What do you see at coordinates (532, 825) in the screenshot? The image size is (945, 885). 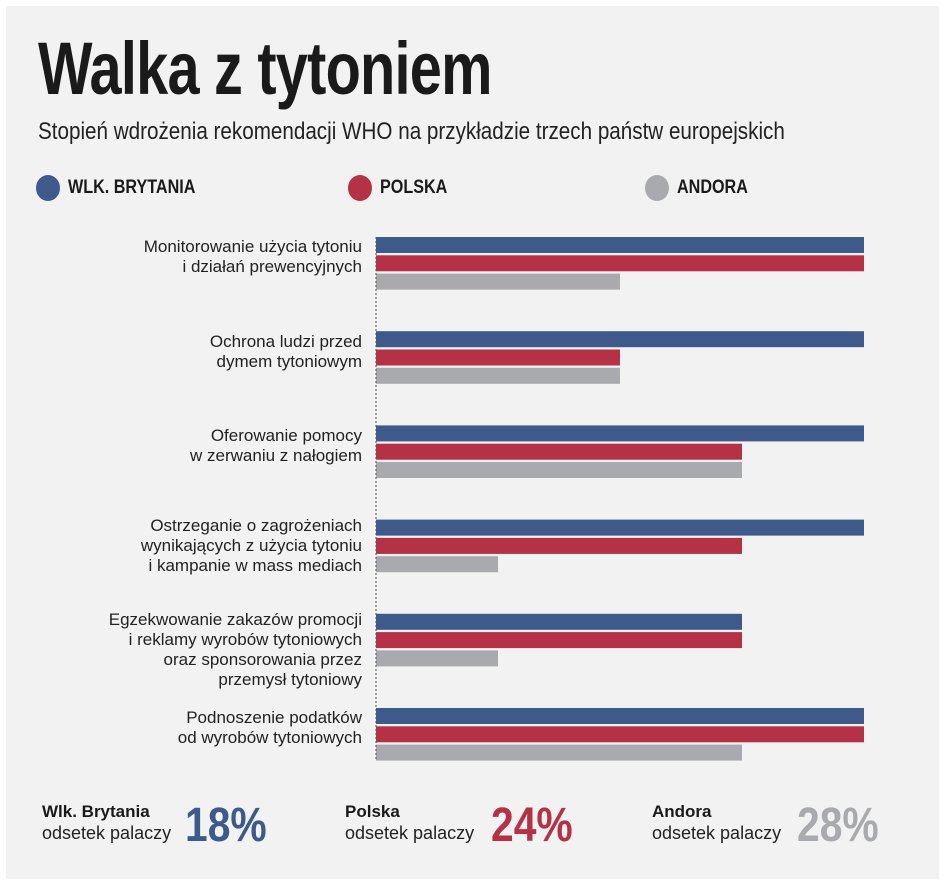 I see `stat-value: 24%` at bounding box center [532, 825].